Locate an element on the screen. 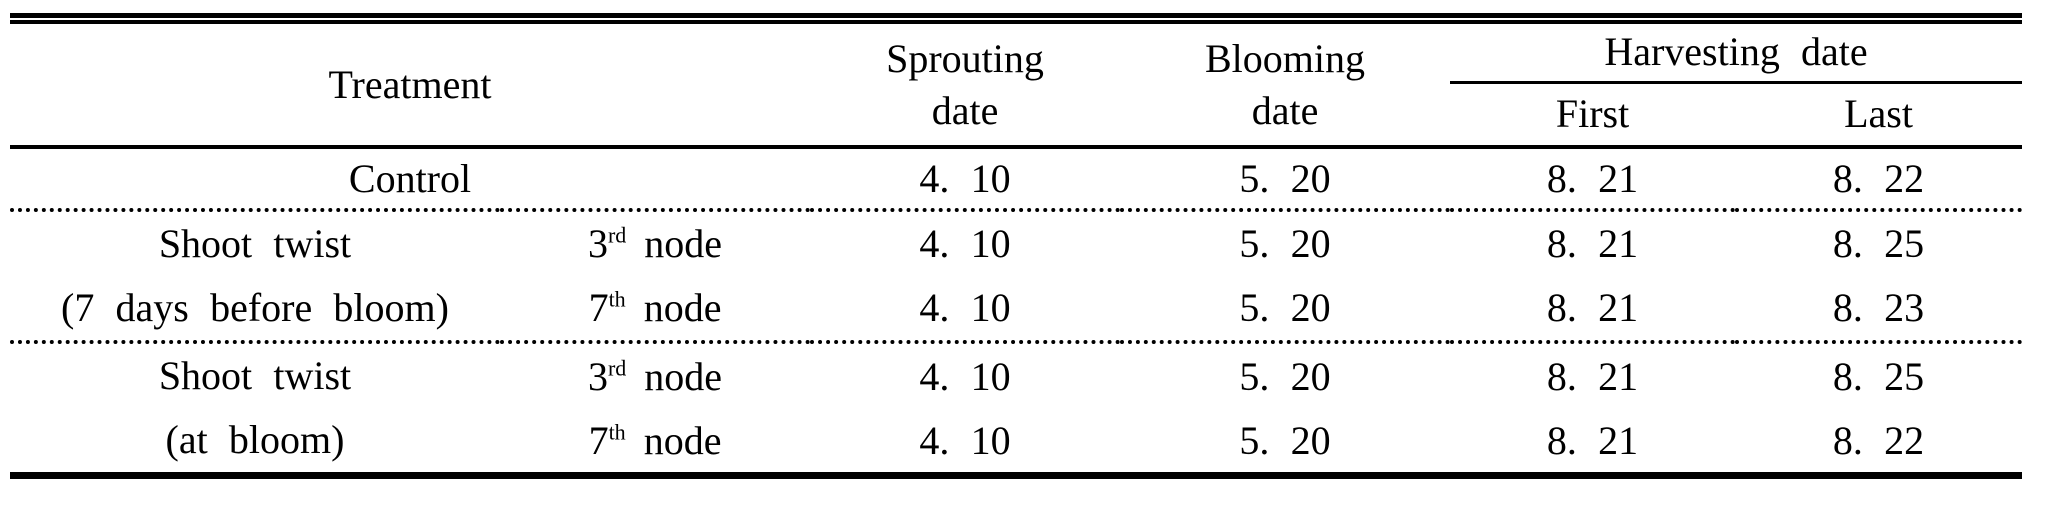 The image size is (2065, 520). header-blooming-line2: date is located at coordinates (1285, 110).